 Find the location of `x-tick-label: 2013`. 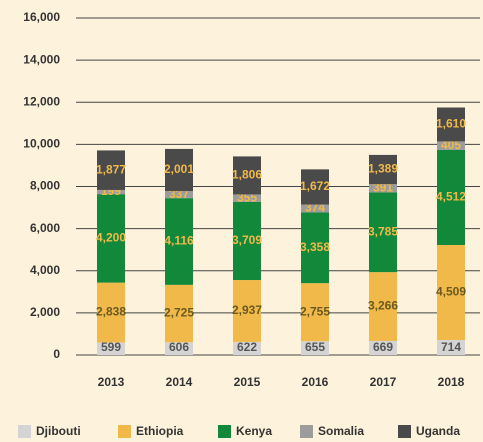

x-tick-label: 2013 is located at coordinates (111, 382).